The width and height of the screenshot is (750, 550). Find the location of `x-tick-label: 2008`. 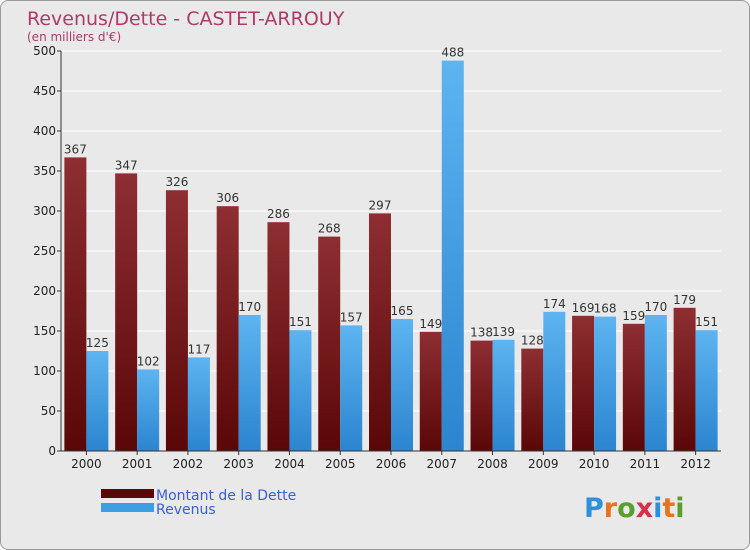

x-tick-label: 2008 is located at coordinates (492, 464).